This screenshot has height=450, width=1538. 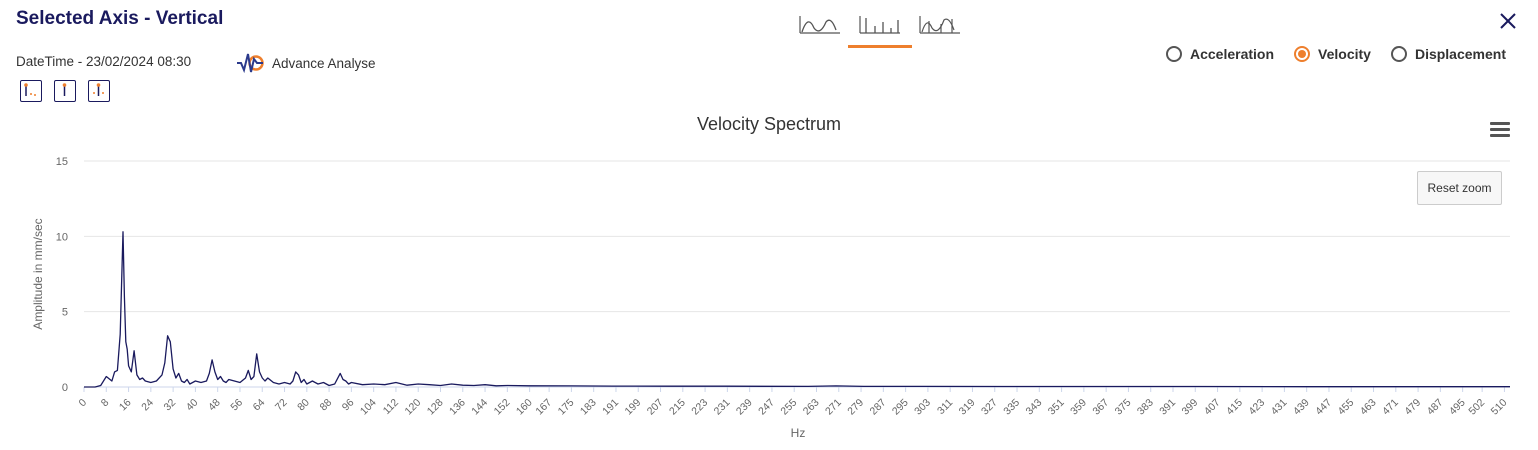 I want to click on spectrum-icon, so click(x=879, y=25).